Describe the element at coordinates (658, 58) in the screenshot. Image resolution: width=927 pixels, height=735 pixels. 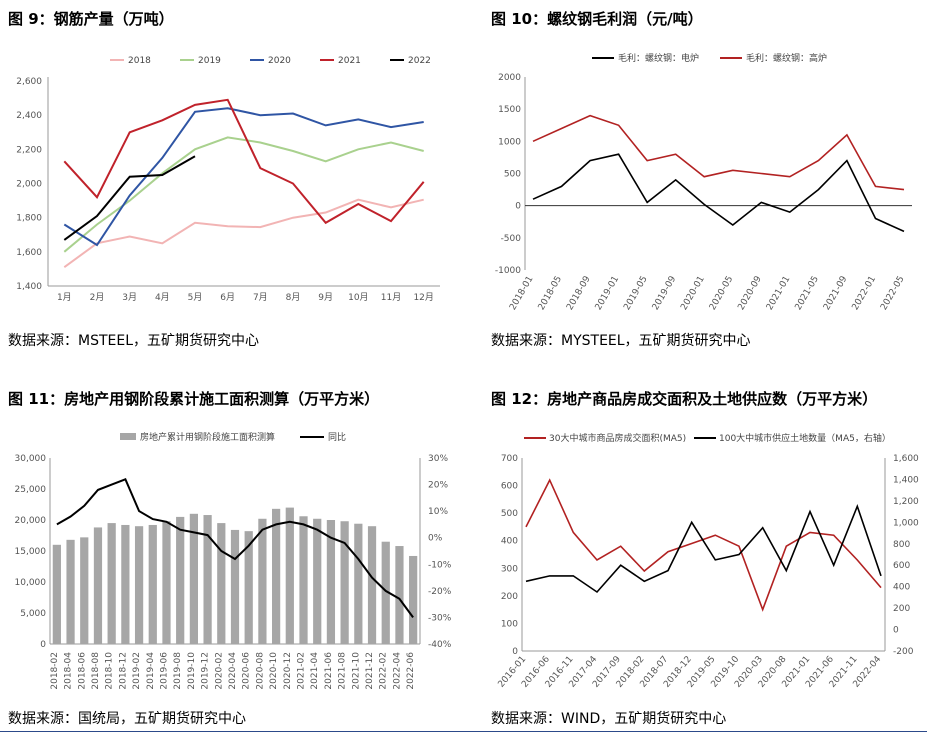
I see `legend-label-0: 毛利：螺纹钢：电炉` at that location.